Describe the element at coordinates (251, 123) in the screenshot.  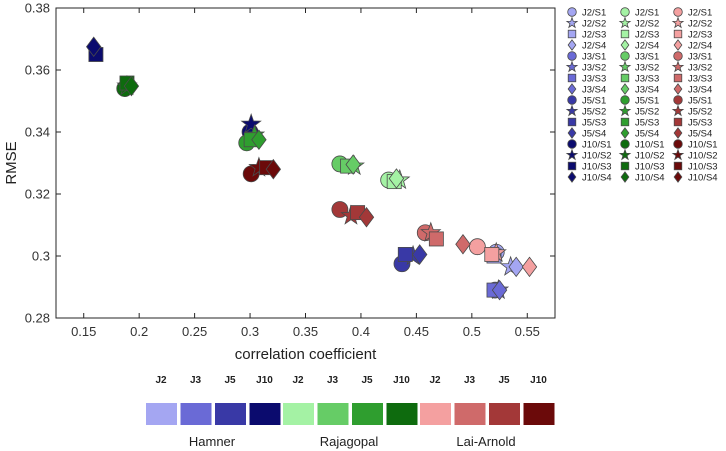
I see `marker-hamner-j10-s2-star` at that location.